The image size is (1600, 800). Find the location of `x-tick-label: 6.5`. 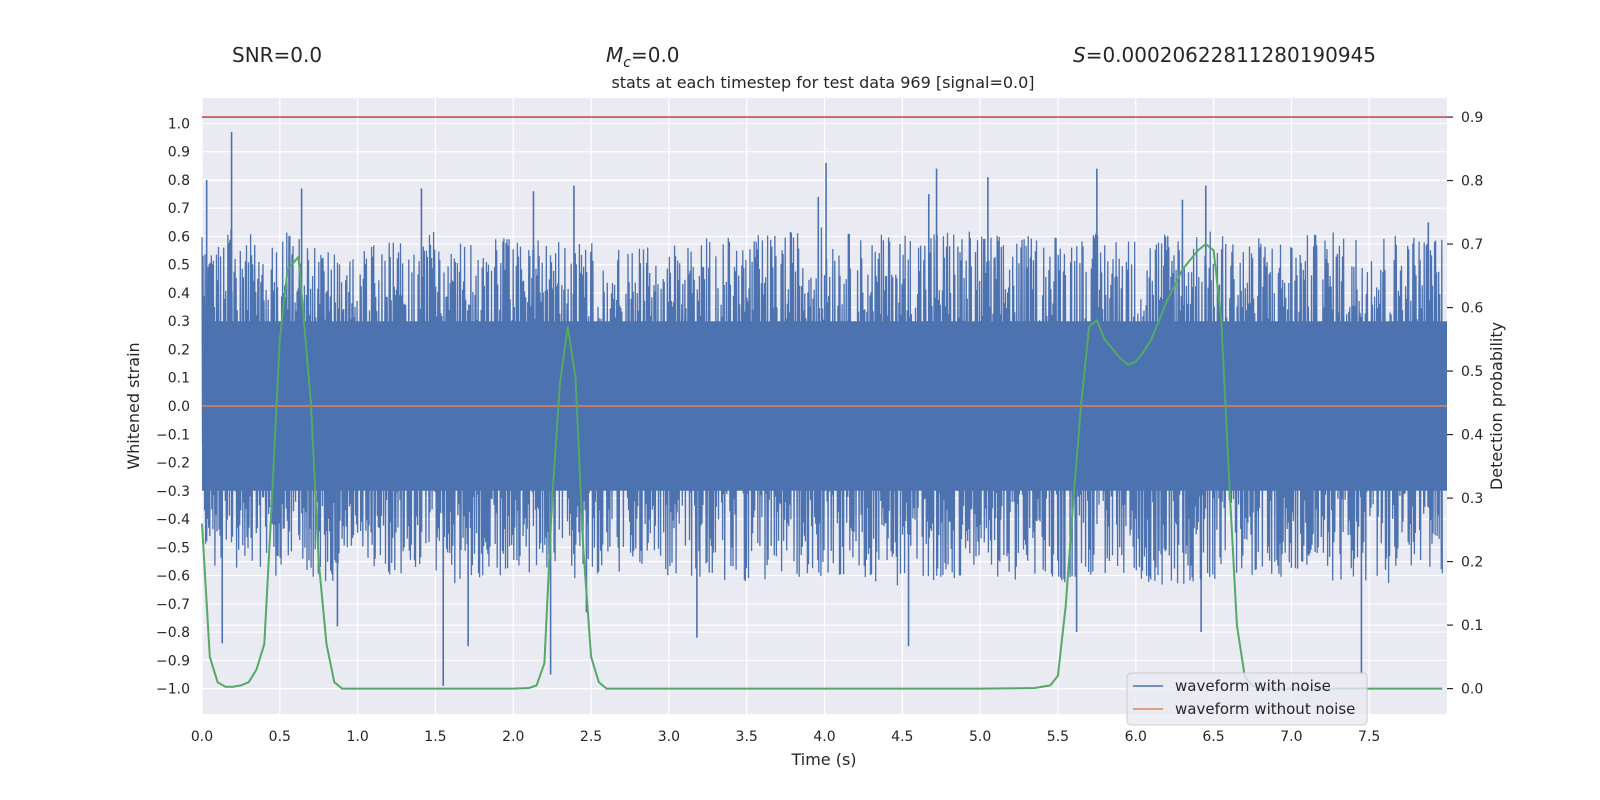

x-tick-label: 6.5 is located at coordinates (1213, 737).